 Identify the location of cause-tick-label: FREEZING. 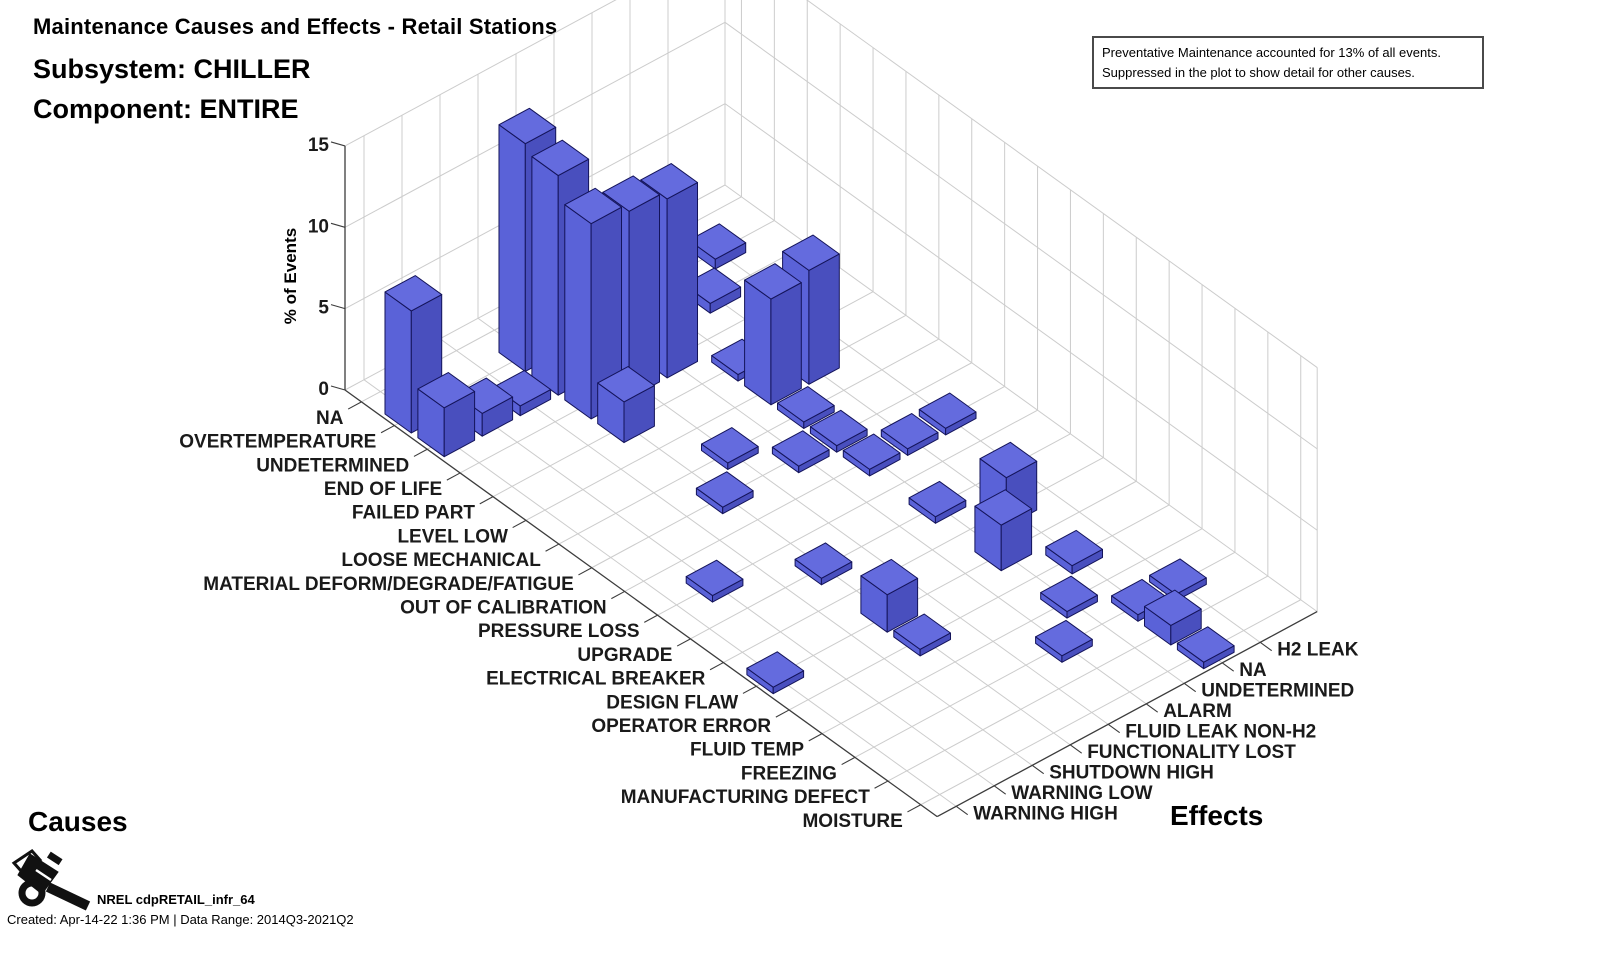
(789, 773).